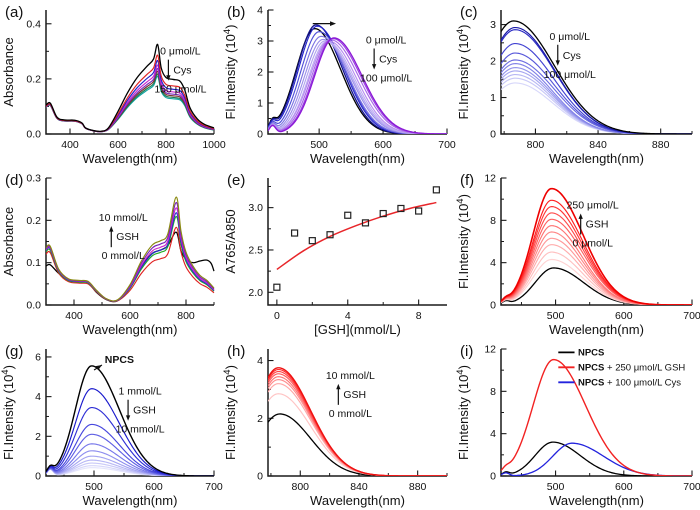 This screenshot has height=510, width=700. I want to click on panel-i-y-label: Fl.Intensity (104), so click(463, 412).